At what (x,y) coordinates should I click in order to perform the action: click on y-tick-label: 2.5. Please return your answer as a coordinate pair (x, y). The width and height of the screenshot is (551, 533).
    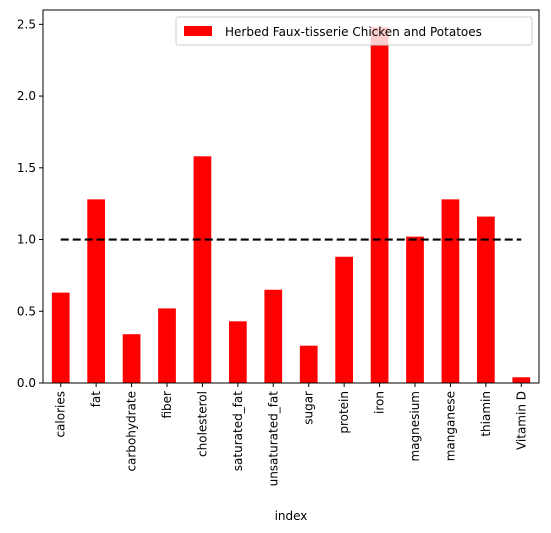
    Looking at the image, I should click on (26, 24).